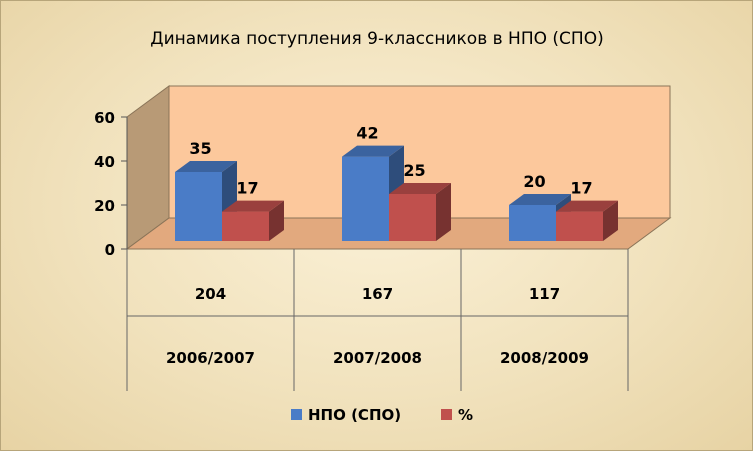  What do you see at coordinates (544, 294) in the screenshot?
I see `table-value: 117` at bounding box center [544, 294].